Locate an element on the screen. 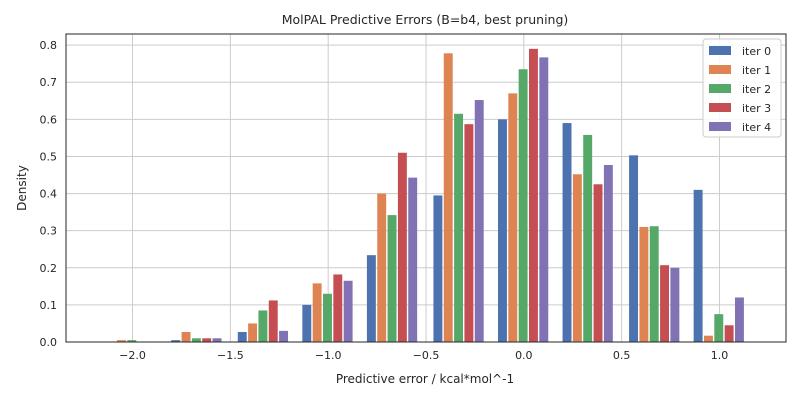 This screenshot has height=400, width=800. legend-box is located at coordinates (742, 88).